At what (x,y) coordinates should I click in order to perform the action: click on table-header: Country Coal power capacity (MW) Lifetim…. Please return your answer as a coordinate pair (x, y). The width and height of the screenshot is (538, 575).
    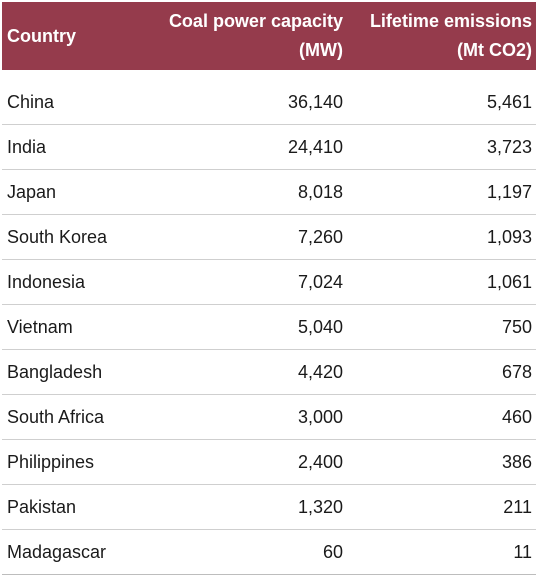
    Looking at the image, I should click on (269, 36).